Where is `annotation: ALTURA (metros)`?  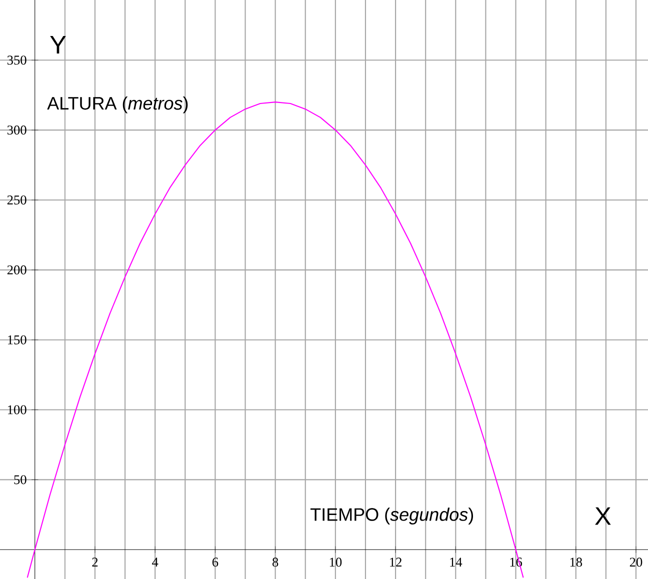 annotation: ALTURA (metros) is located at coordinates (117, 105).